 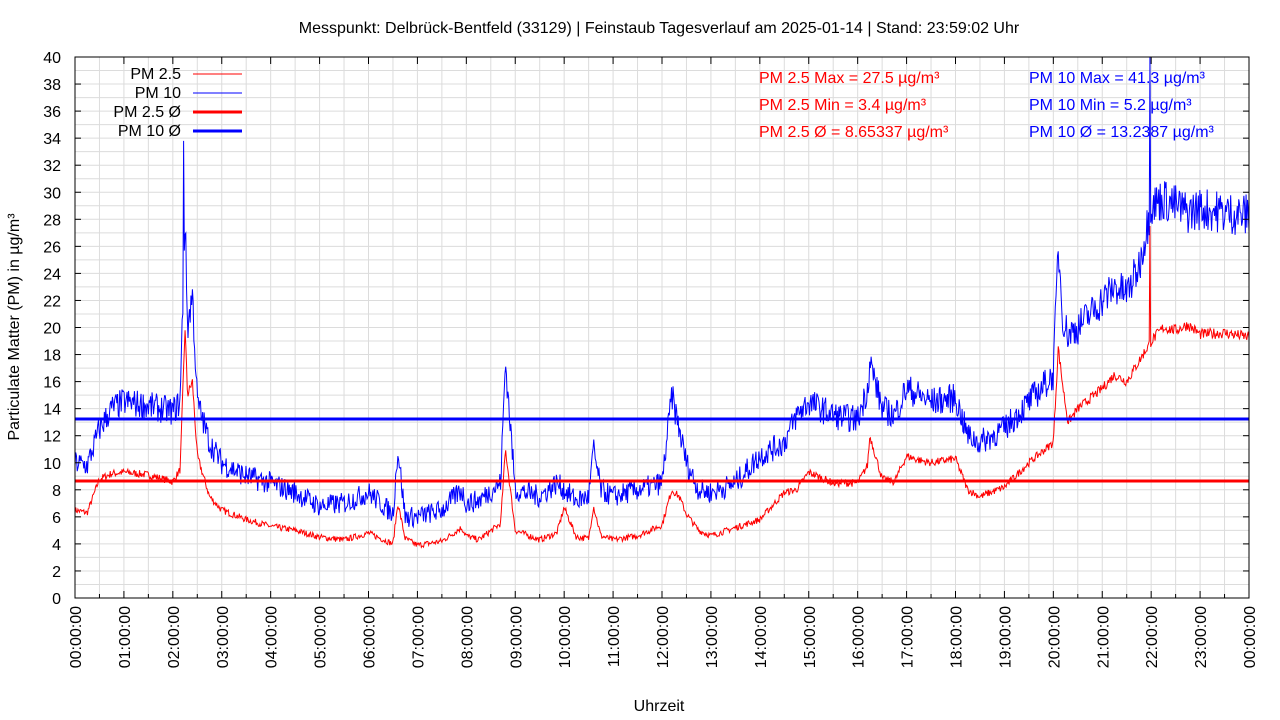 What do you see at coordinates (52, 437) in the screenshot?
I see `y-tick-label: 12` at bounding box center [52, 437].